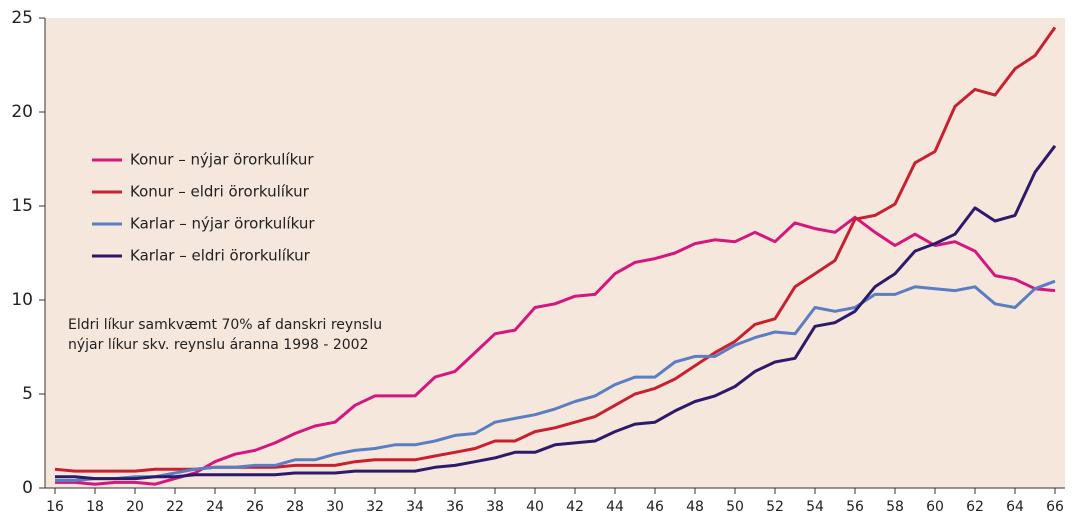  Describe the element at coordinates (135, 507) in the screenshot. I see `x-tick-label: 20` at that location.